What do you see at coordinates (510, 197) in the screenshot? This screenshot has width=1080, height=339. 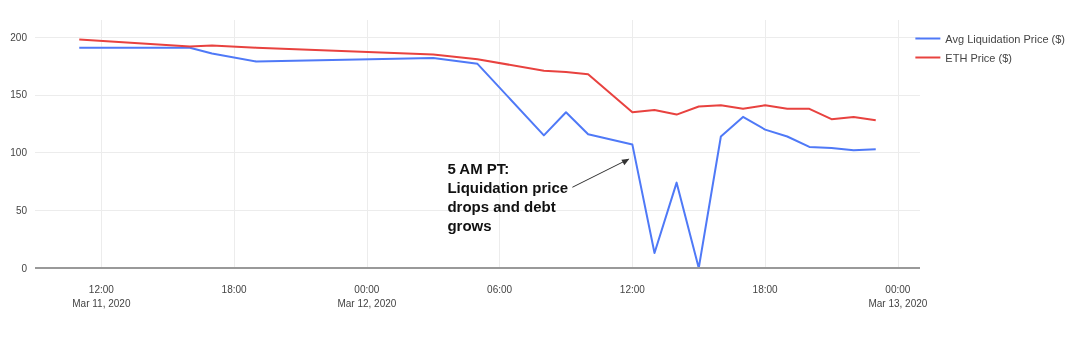 I see `annotation: 5 AM PT: Liquidation price drops and debt grows` at bounding box center [510, 197].